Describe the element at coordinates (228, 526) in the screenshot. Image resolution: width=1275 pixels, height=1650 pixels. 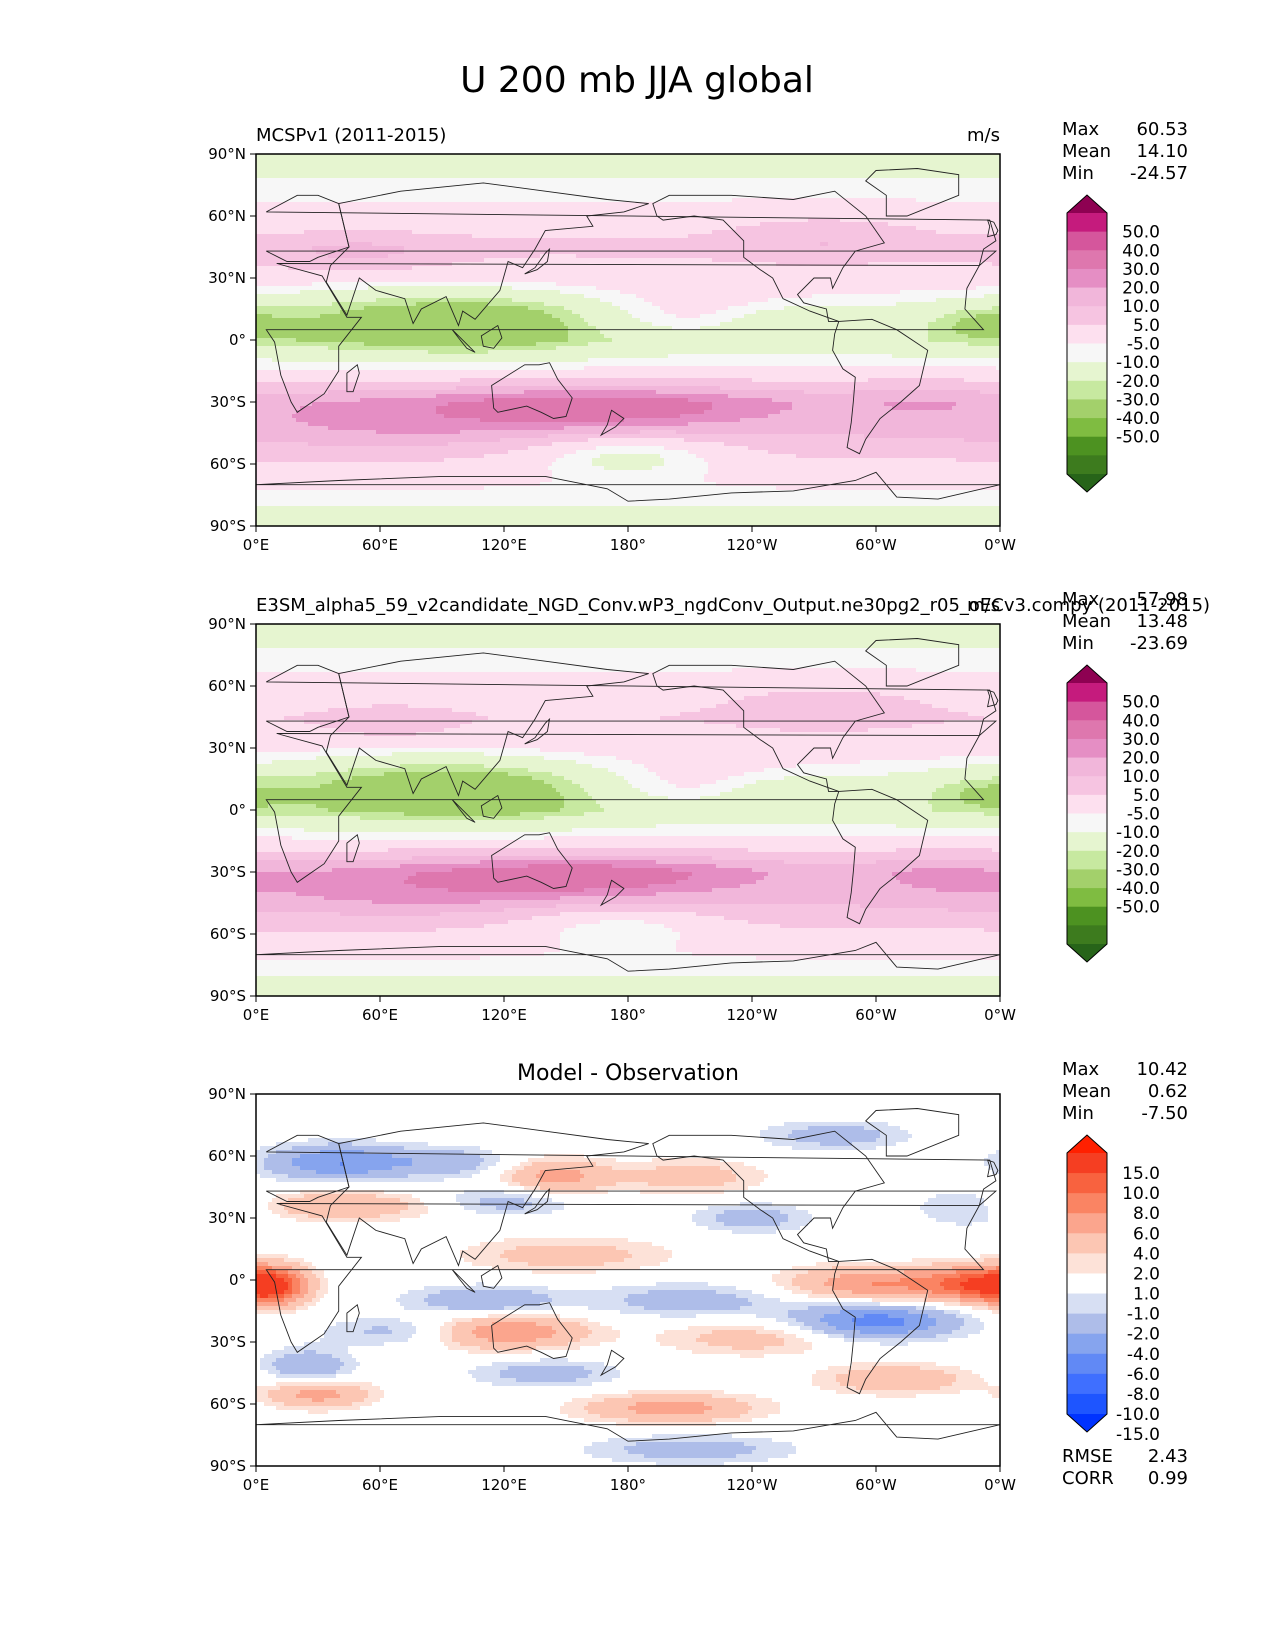
I see `y-tick-label: 90°S` at that location.